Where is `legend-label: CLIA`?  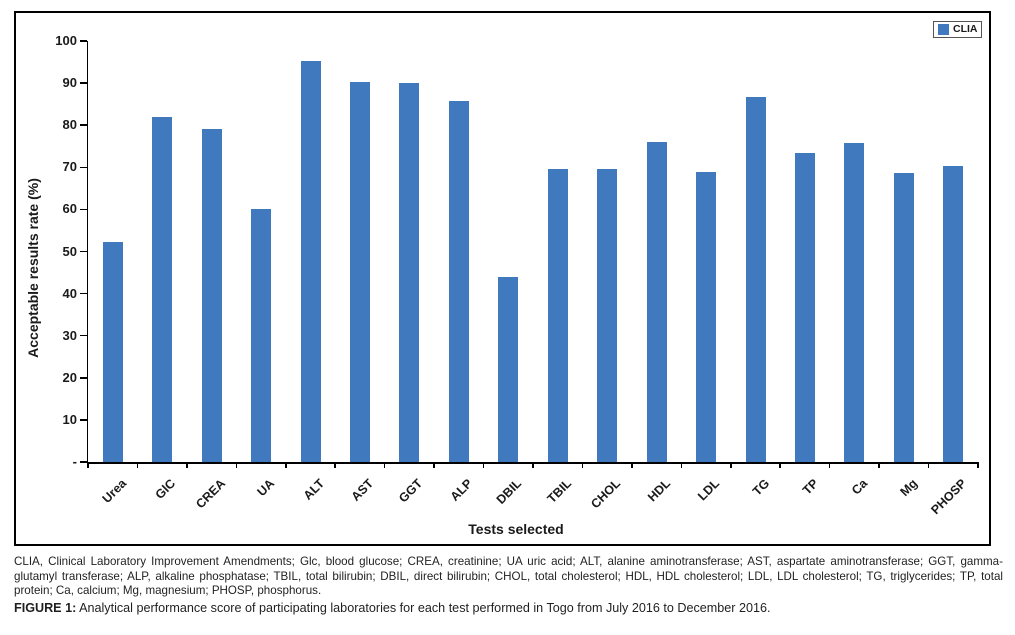 legend-label: CLIA is located at coordinates (965, 29).